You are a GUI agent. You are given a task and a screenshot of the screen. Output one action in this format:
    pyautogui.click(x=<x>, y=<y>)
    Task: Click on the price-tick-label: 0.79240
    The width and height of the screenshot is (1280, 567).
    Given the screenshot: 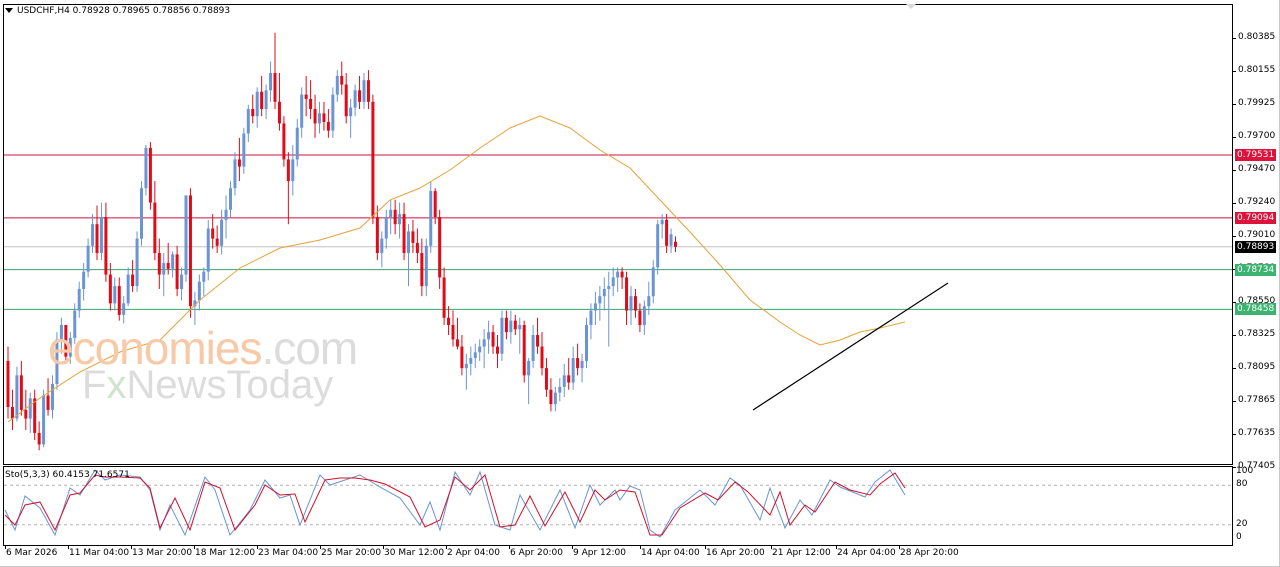 What is the action you would take?
    pyautogui.click(x=1257, y=201)
    